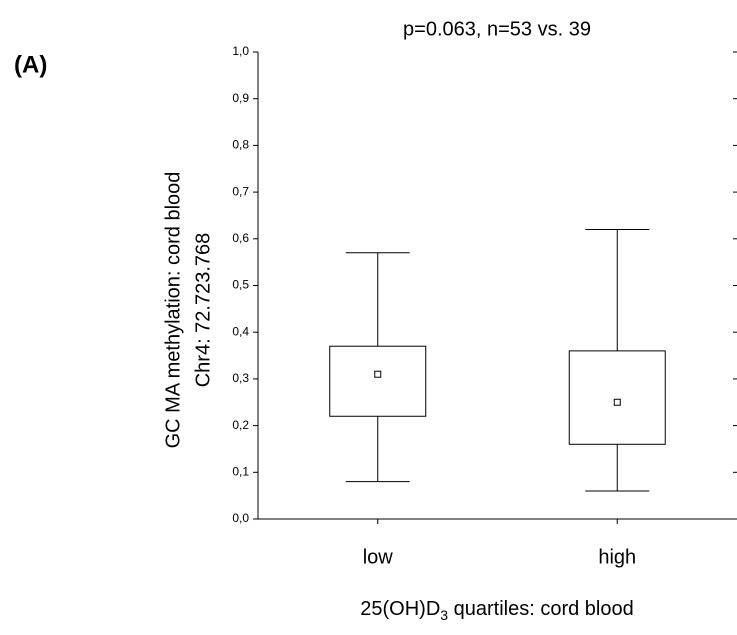  Describe the element at coordinates (444, 615) in the screenshot. I see `x-axis-label-subscript: 3` at that location.